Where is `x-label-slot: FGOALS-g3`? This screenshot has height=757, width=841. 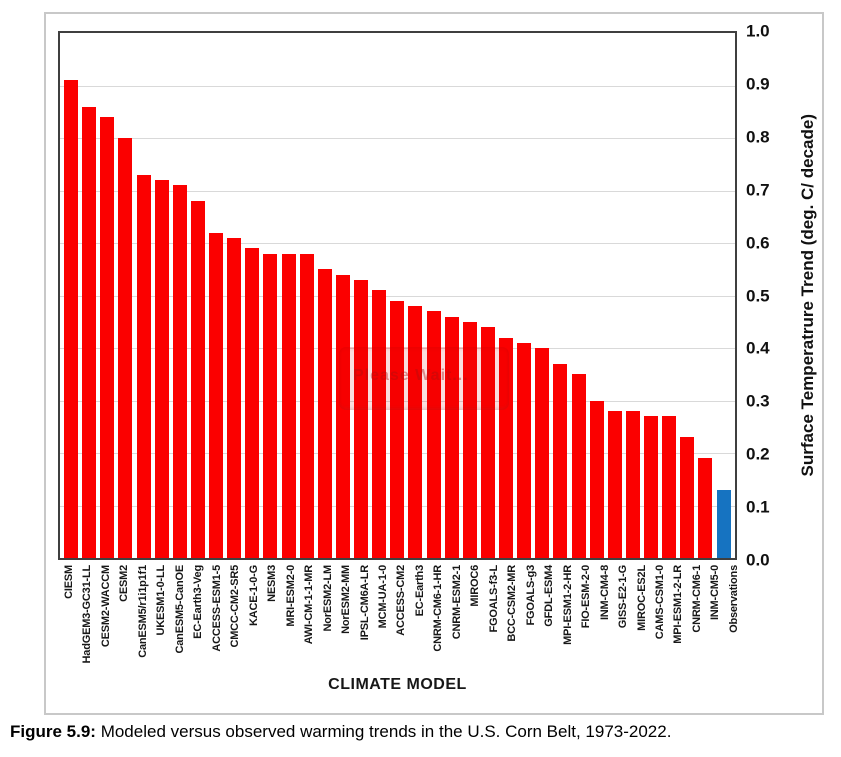 x-label-slot: FGOALS-g3 is located at coordinates (531, 595).